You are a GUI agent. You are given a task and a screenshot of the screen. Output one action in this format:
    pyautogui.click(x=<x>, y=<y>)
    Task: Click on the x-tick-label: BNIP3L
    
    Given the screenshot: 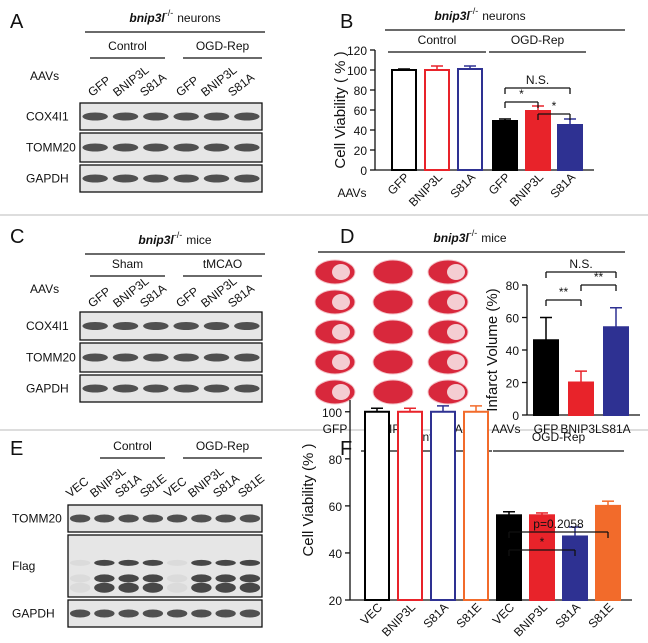 What is the action you would take?
    pyautogui.click(x=581, y=429)
    